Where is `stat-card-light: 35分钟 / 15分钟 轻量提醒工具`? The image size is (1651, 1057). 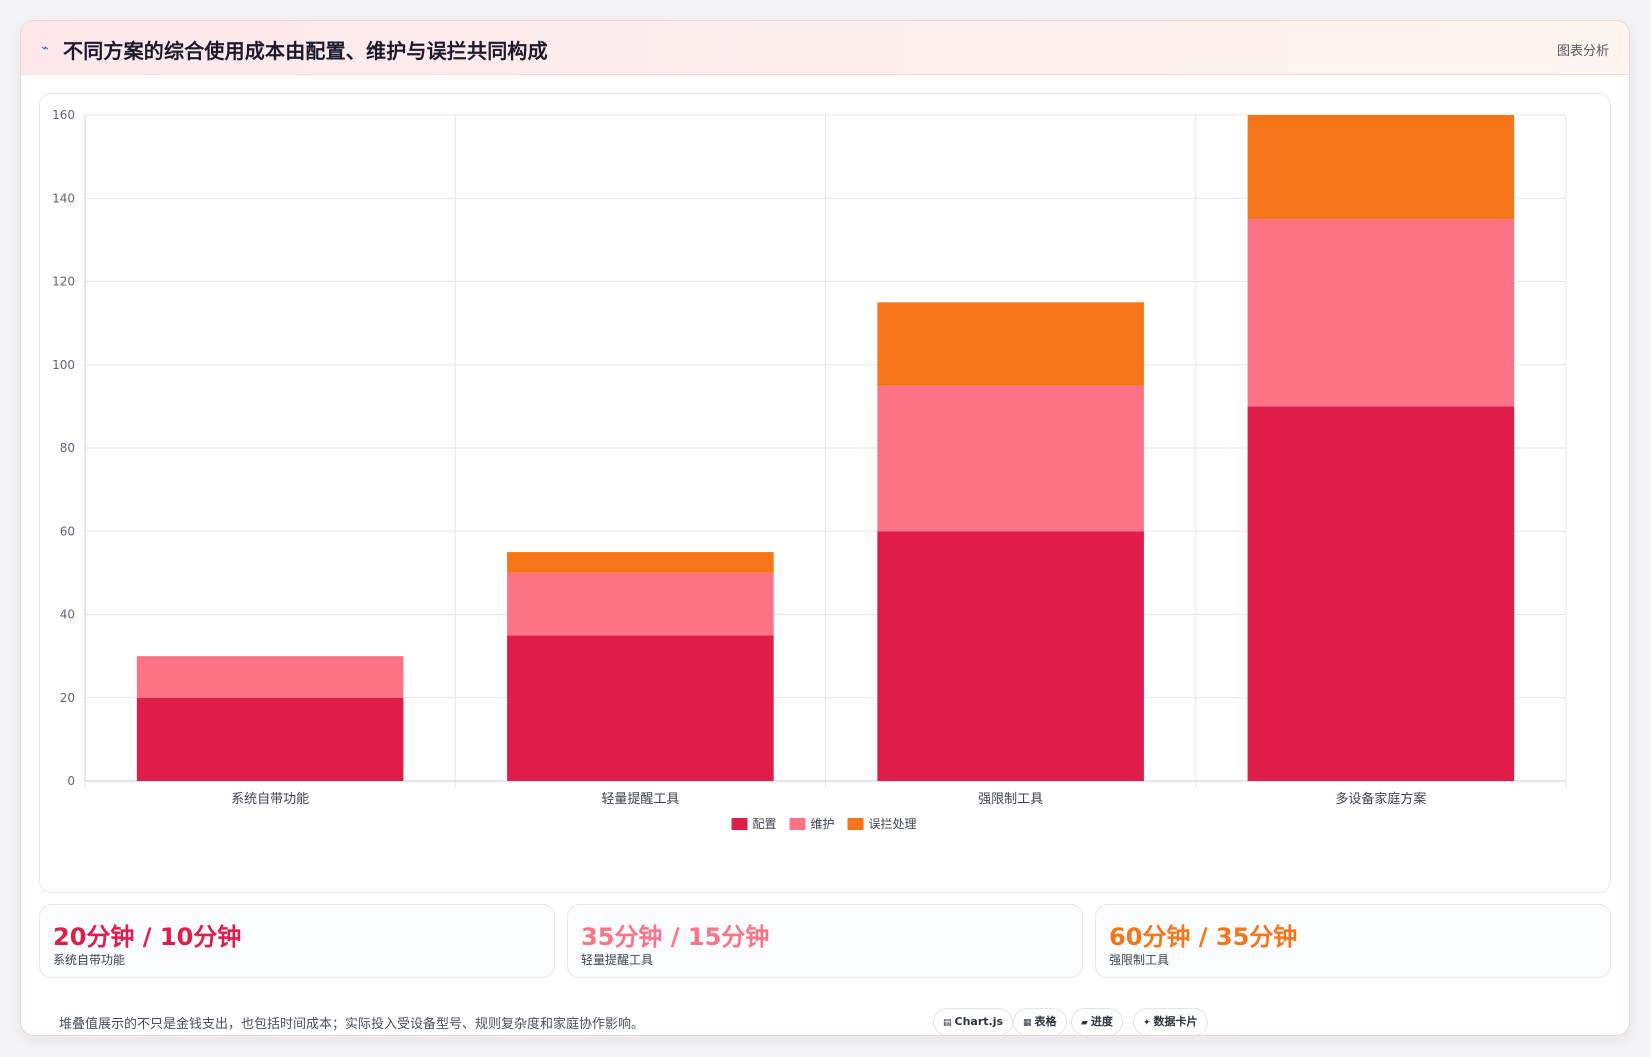 stat-card-light: 35分钟 / 15分钟 轻量提醒工具 is located at coordinates (825, 941).